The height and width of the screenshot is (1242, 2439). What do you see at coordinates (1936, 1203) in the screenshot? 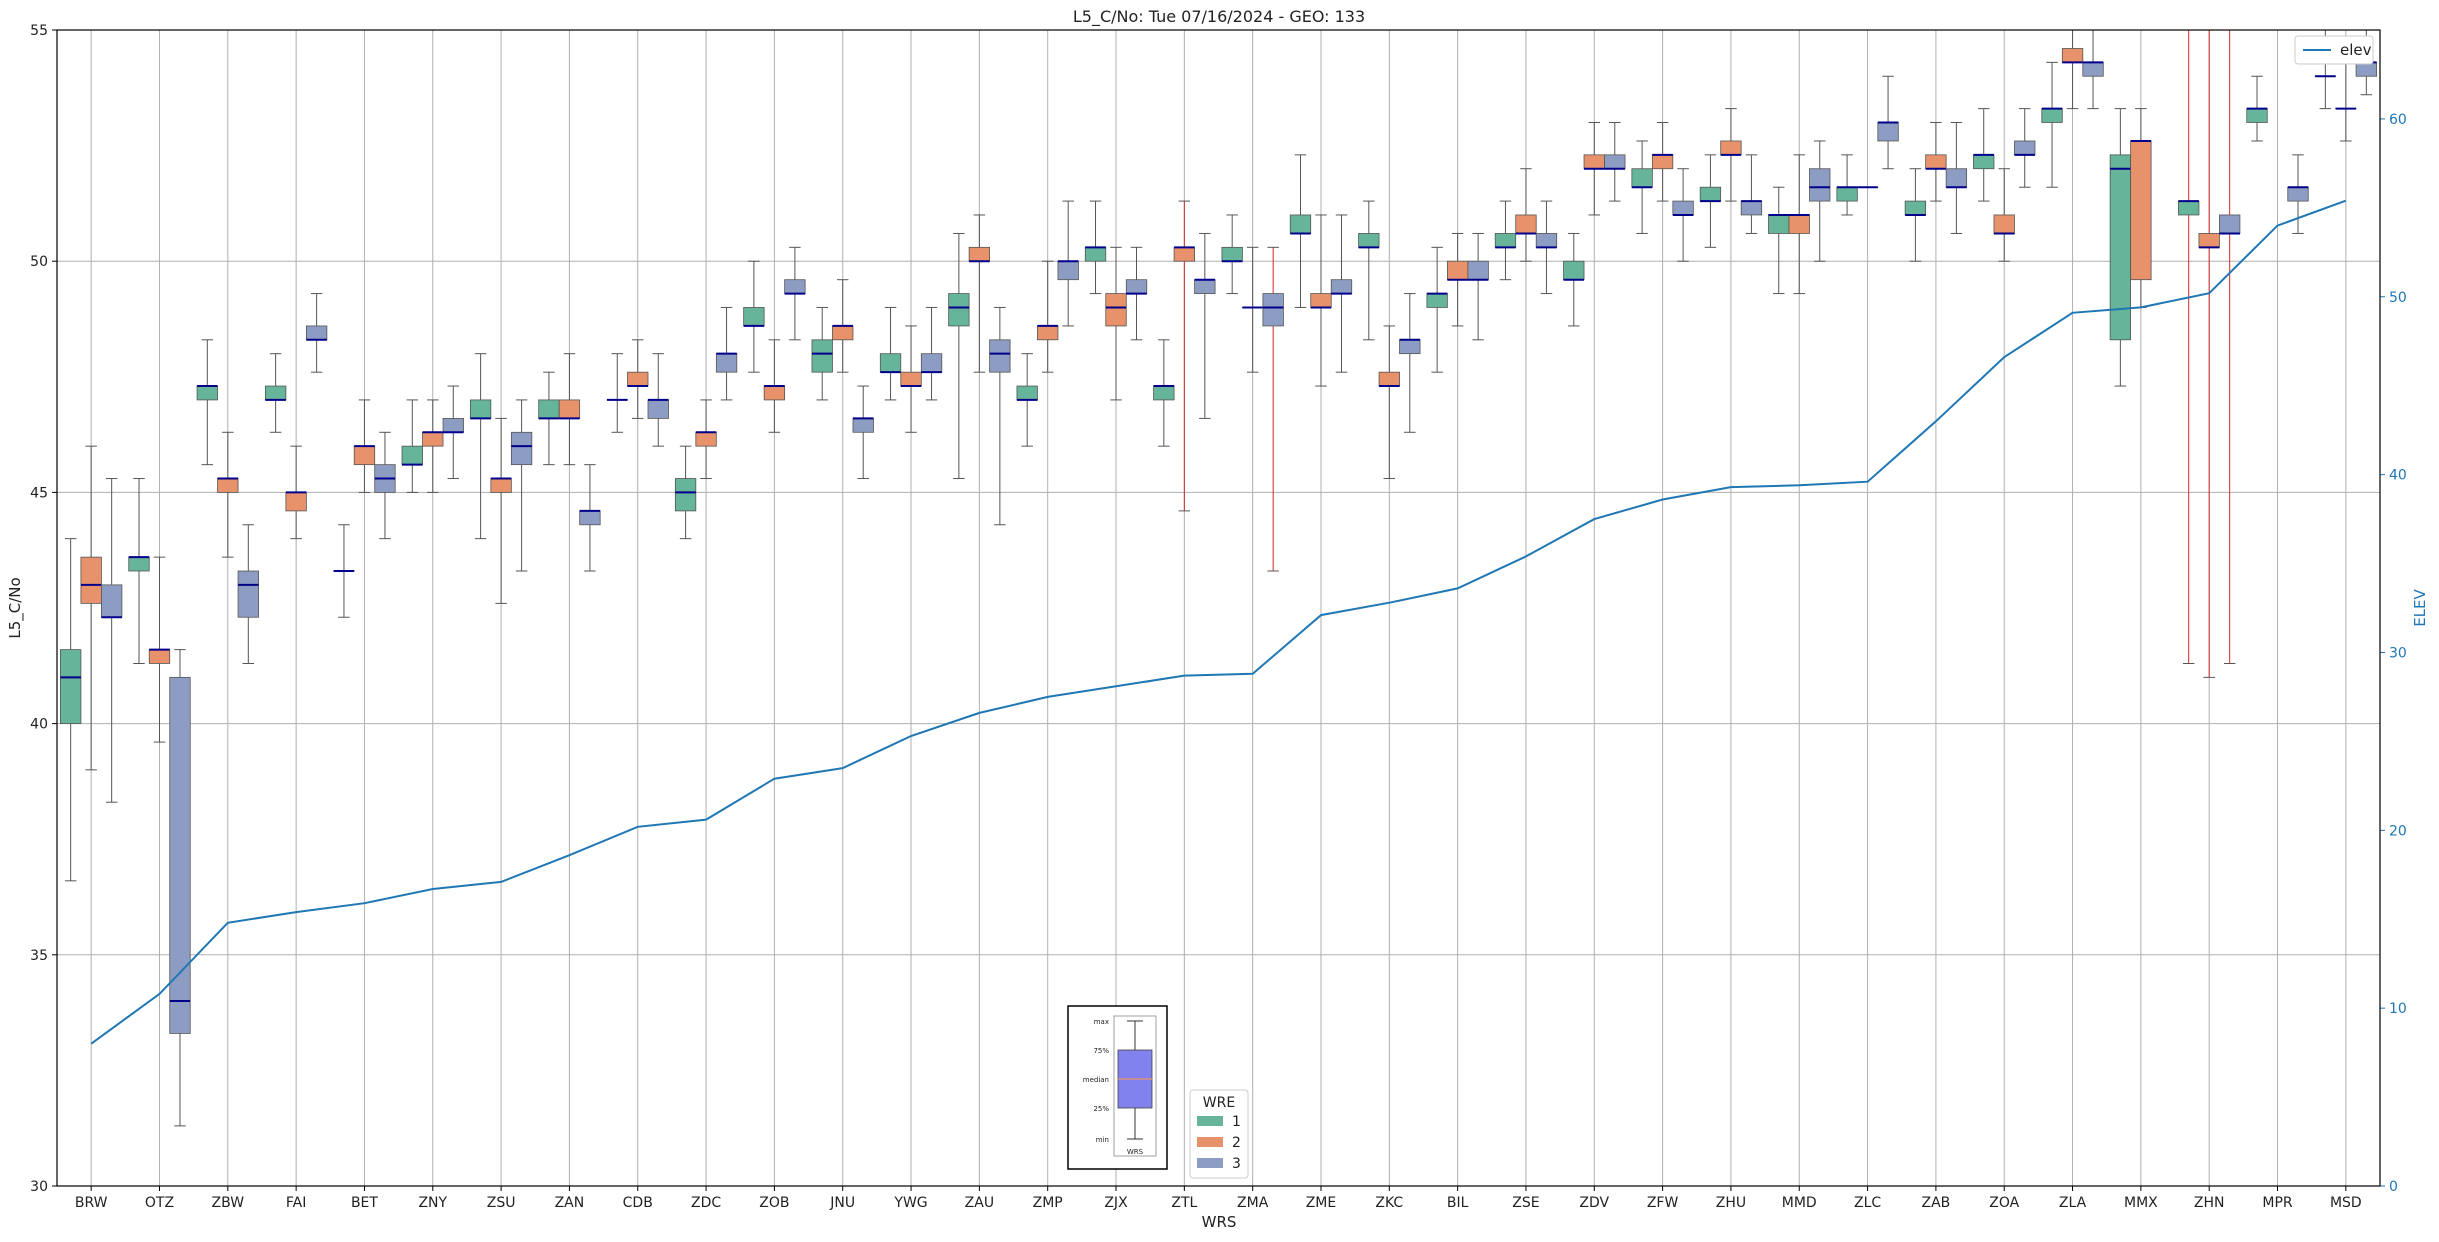
I see `x-tick-label: ZAB` at bounding box center [1936, 1203].